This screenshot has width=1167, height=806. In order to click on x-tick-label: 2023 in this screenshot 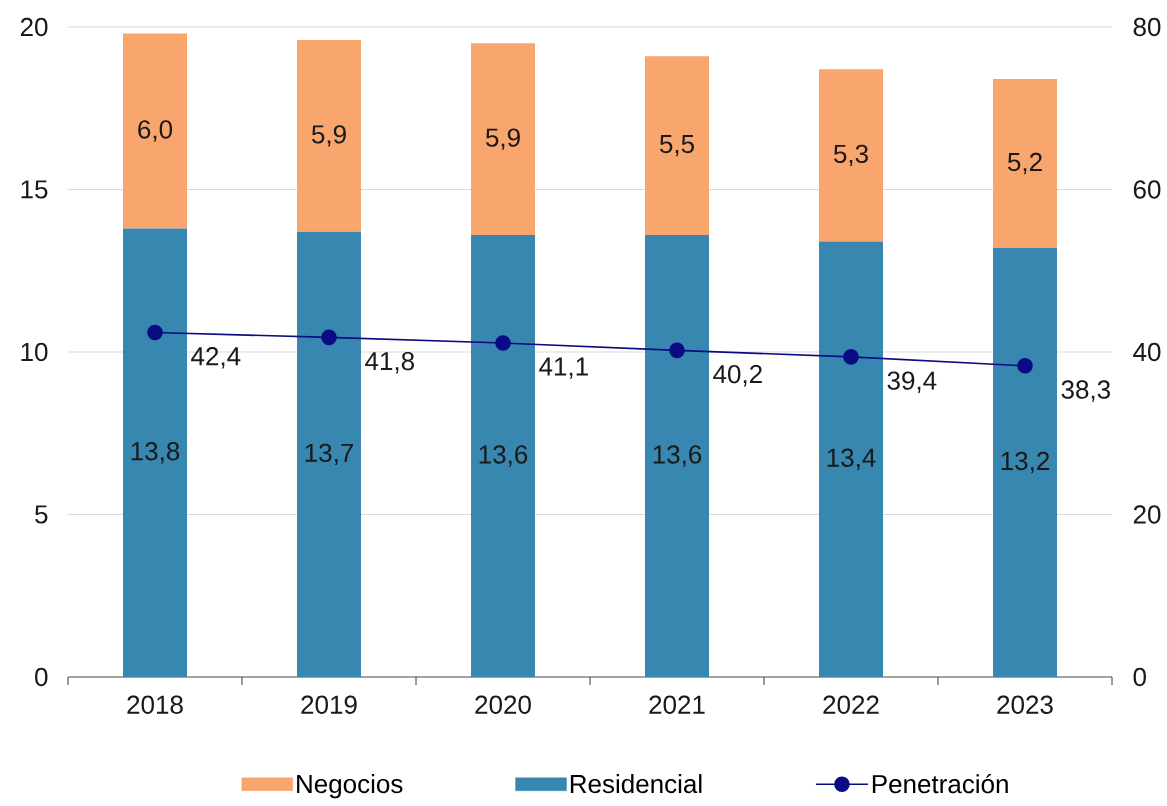, I will do `click(1025, 704)`.